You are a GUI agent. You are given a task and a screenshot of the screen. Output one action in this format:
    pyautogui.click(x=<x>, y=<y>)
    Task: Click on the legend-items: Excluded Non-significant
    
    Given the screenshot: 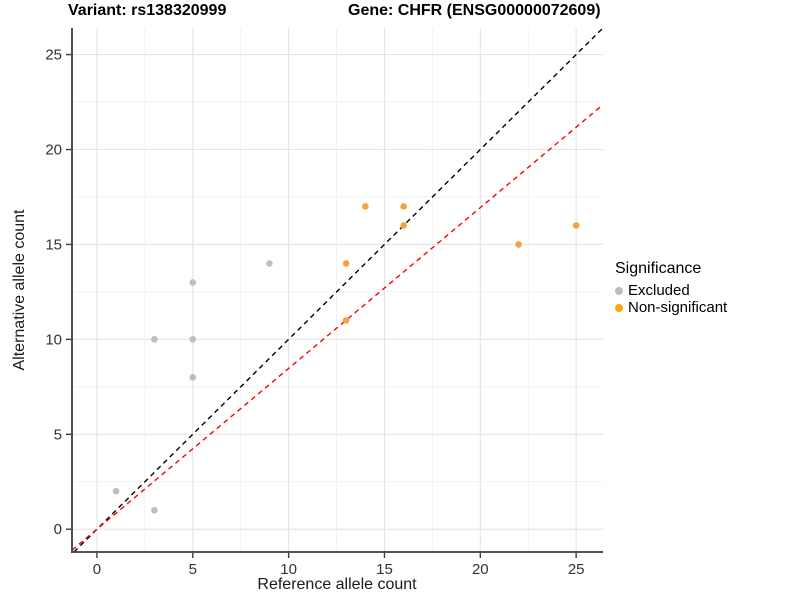 What is the action you would take?
    pyautogui.click(x=671, y=299)
    